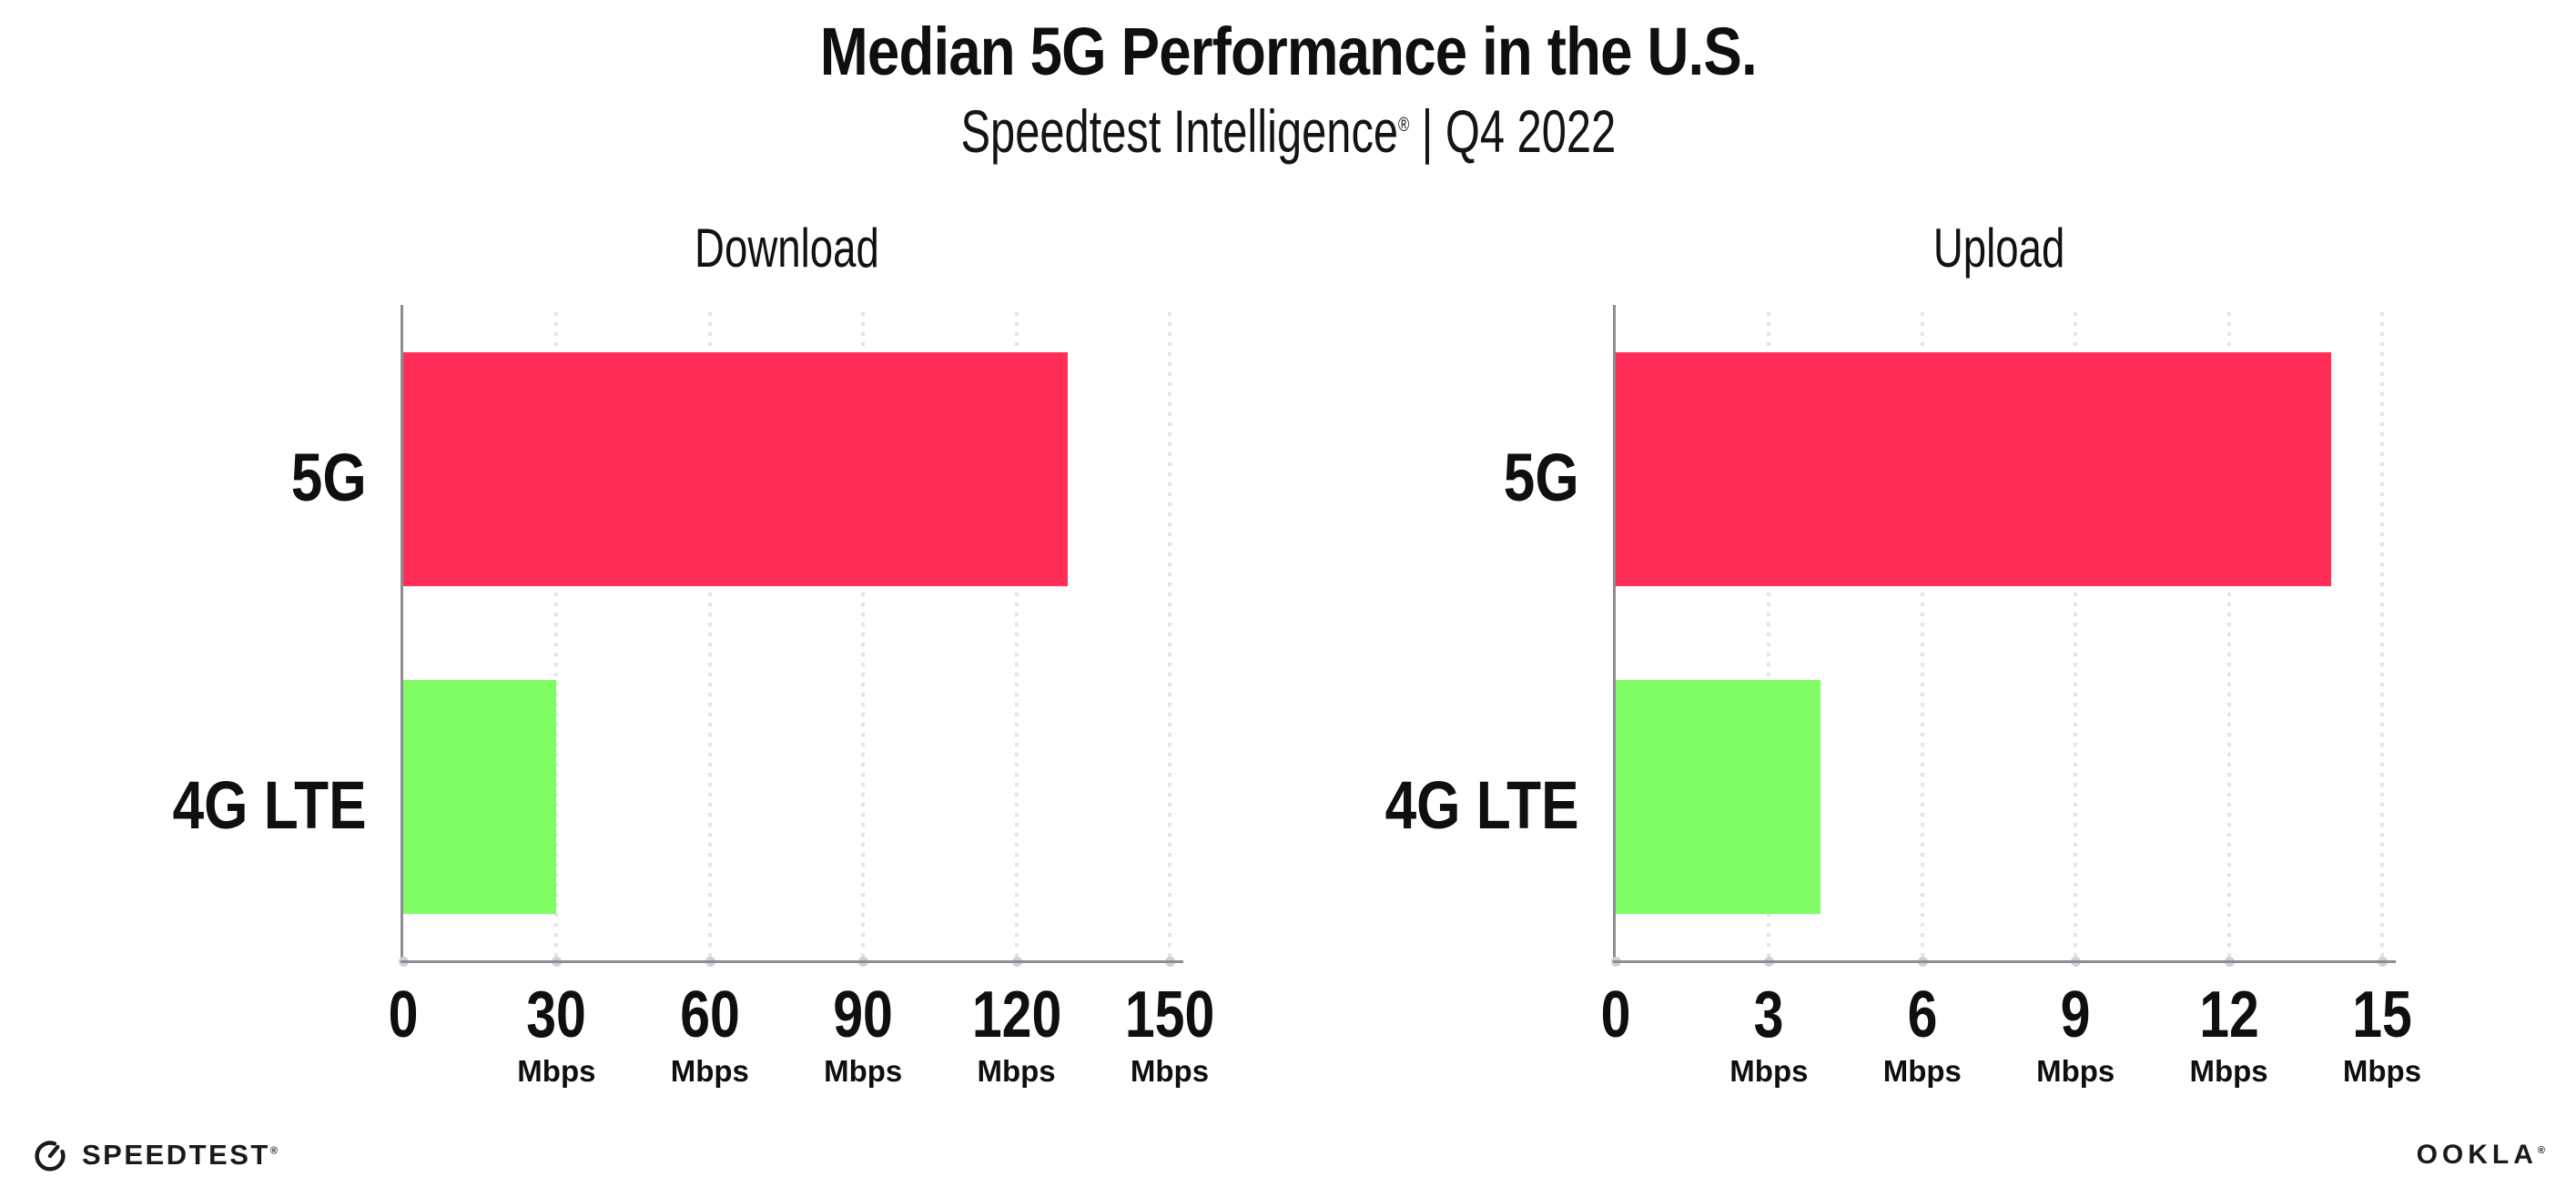 Image resolution: width=2576 pixels, height=1197 pixels. I want to click on x-tick-label-30: 30, so click(556, 1015).